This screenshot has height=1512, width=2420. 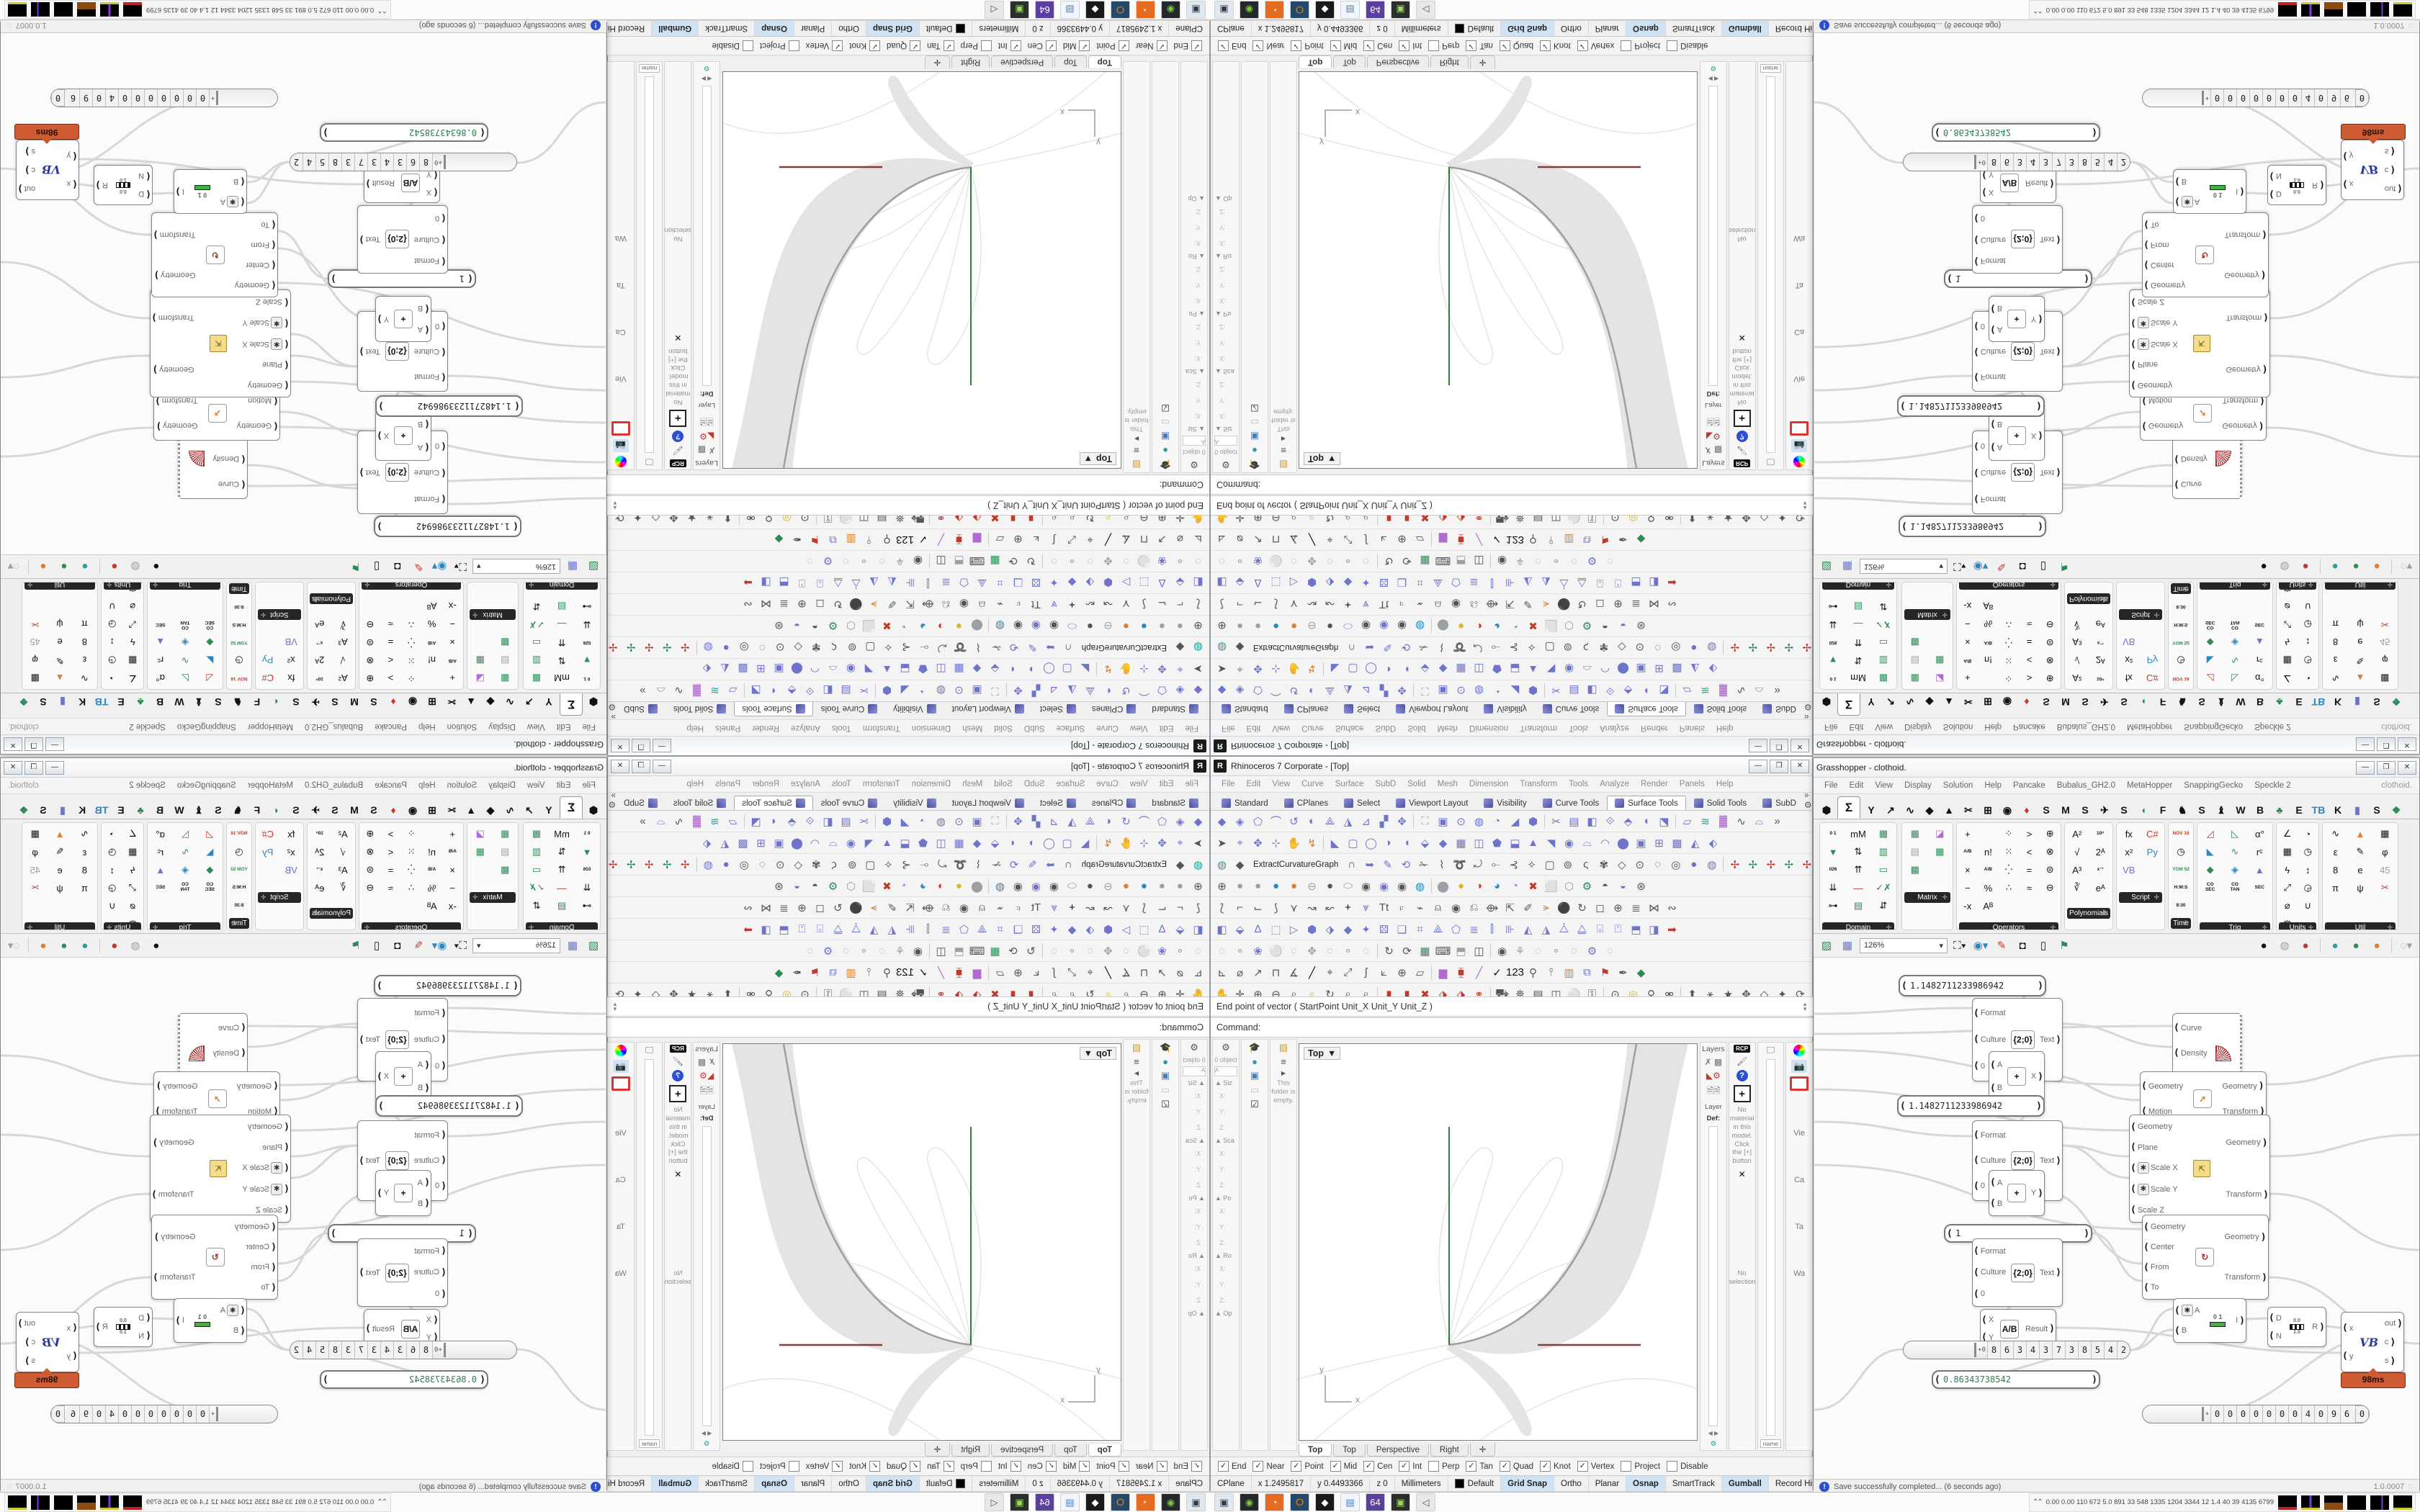 I want to click on maximize-button: ❐, so click(x=641, y=766).